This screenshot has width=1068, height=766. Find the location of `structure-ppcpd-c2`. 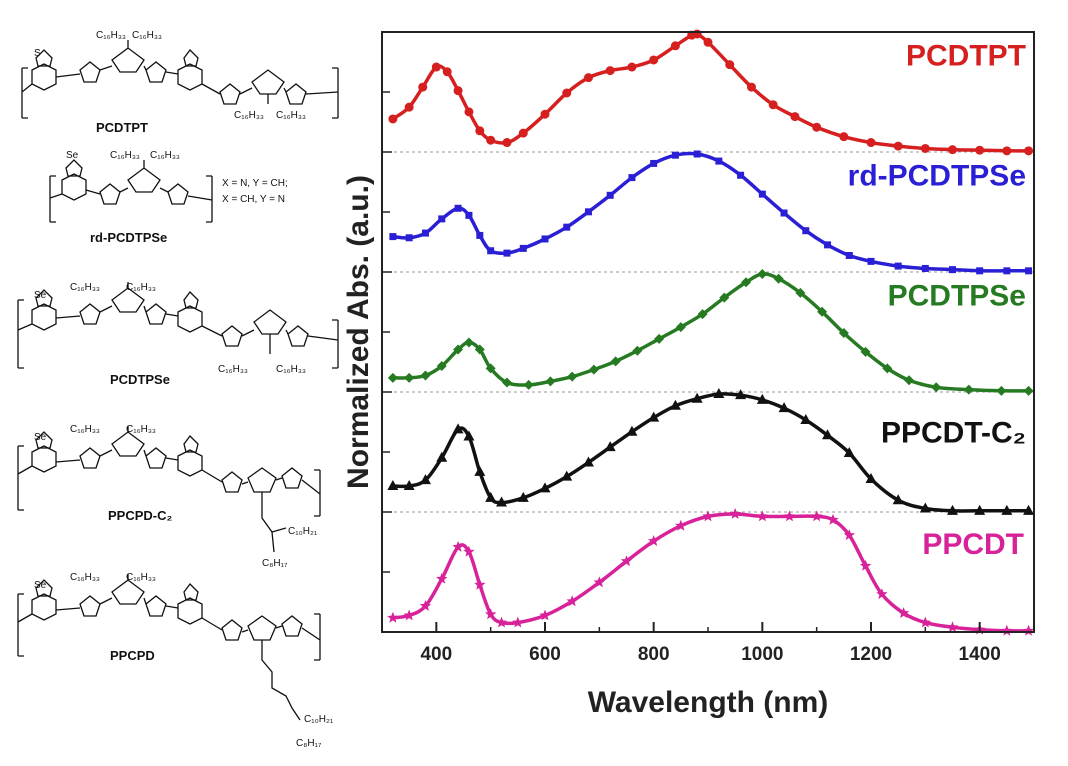

structure-ppcpd-c2 is located at coordinates (169, 489).